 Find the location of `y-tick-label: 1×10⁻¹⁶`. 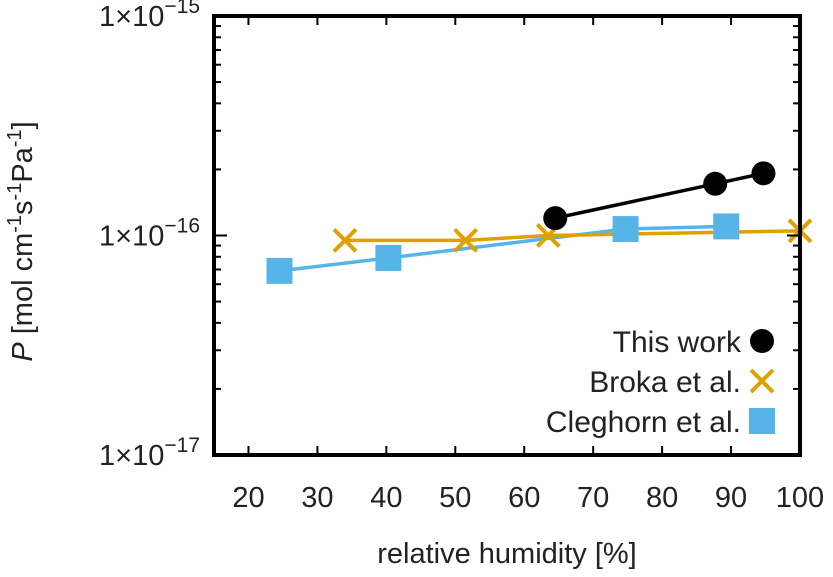

y-tick-label: 1×10⁻¹⁶ is located at coordinates (149, 234).